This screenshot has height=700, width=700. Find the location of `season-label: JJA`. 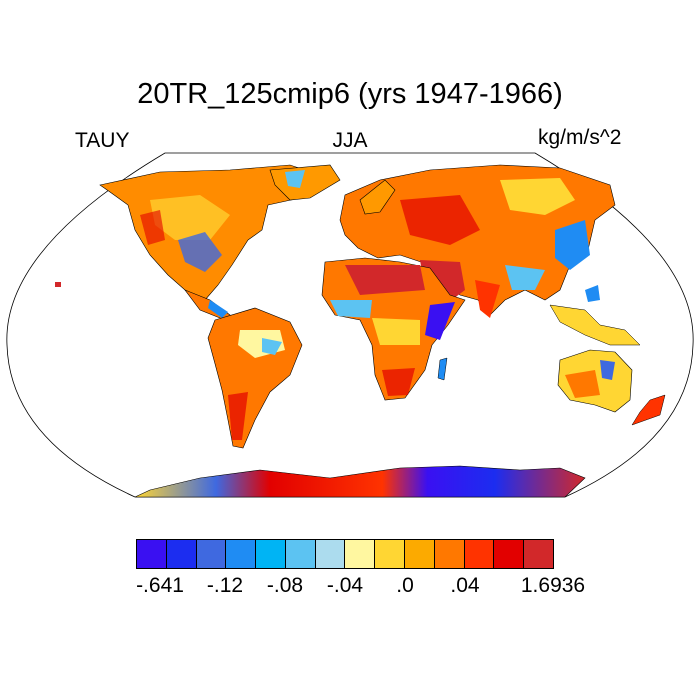

season-label: JJA is located at coordinates (350, 140).